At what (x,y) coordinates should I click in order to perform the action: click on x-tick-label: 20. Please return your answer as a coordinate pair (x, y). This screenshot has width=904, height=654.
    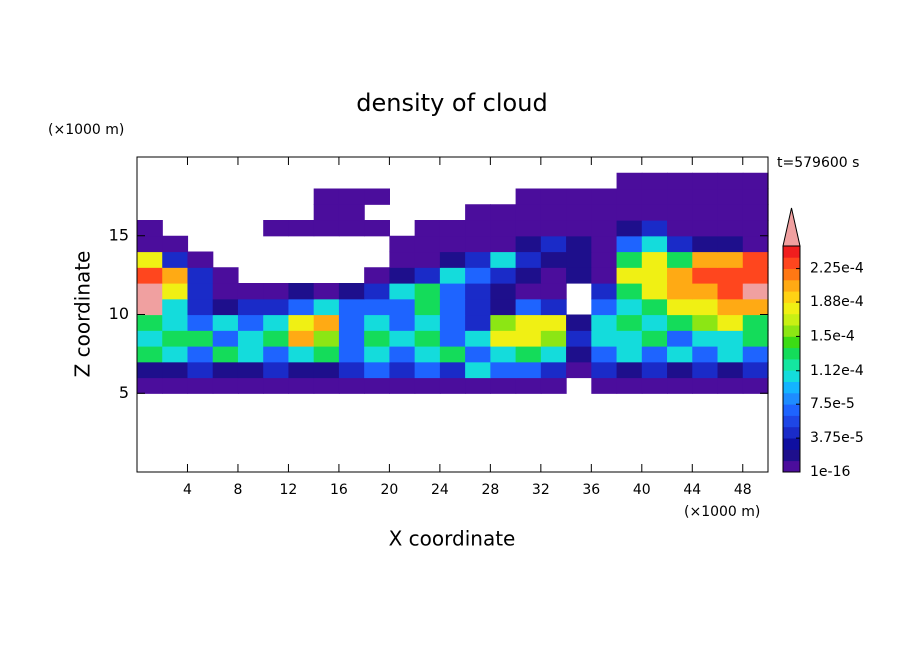
    Looking at the image, I should click on (389, 490).